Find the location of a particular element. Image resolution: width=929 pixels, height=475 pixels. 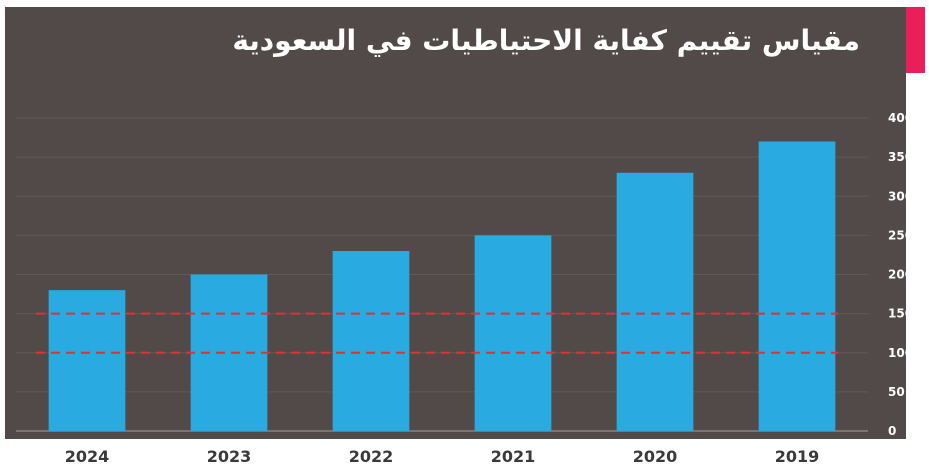

x-tick-label-2023: 2023 is located at coordinates (229, 456).